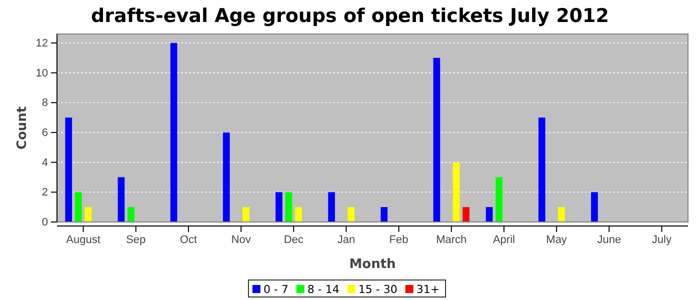 This screenshot has height=300, width=700. What do you see at coordinates (42, 43) in the screenshot?
I see `y-tick-label: 12` at bounding box center [42, 43].